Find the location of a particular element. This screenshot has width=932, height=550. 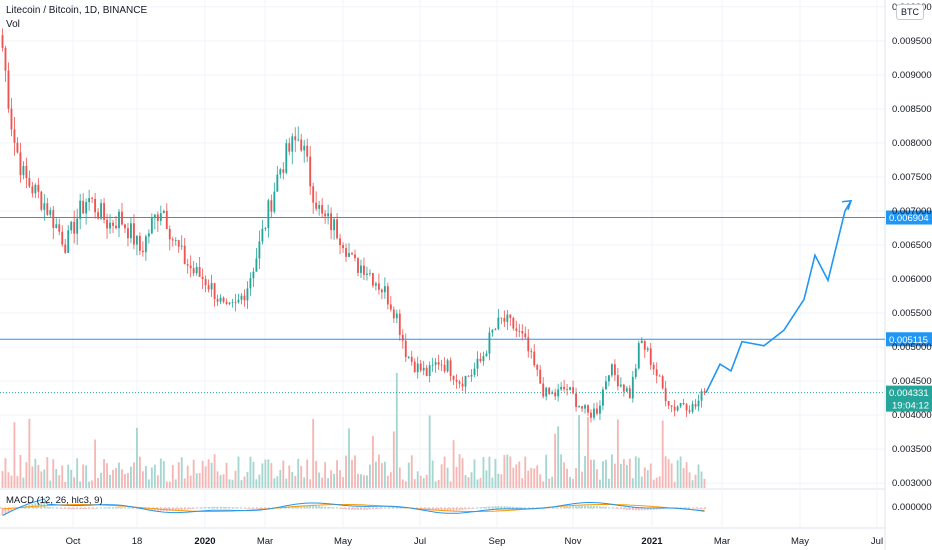

y-tick-label: 0.004000 is located at coordinates (912, 415).